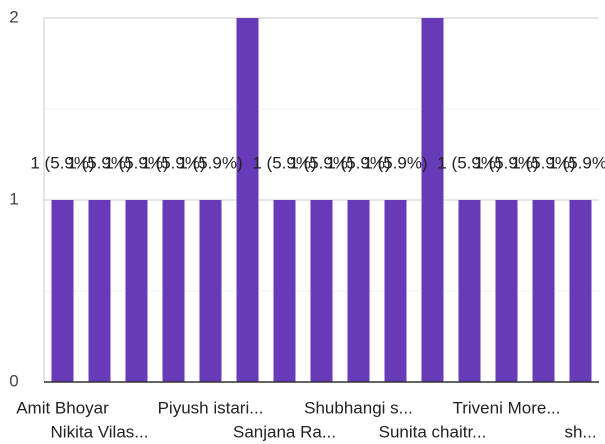  Describe the element at coordinates (13, 198) in the screenshot. I see `y-tick-label: 1` at that location.